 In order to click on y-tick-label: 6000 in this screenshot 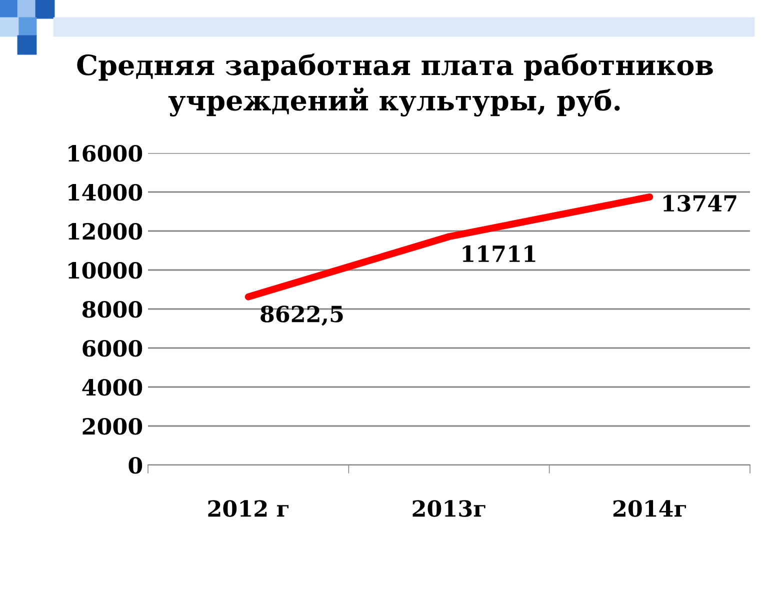, I will do `click(112, 348)`.